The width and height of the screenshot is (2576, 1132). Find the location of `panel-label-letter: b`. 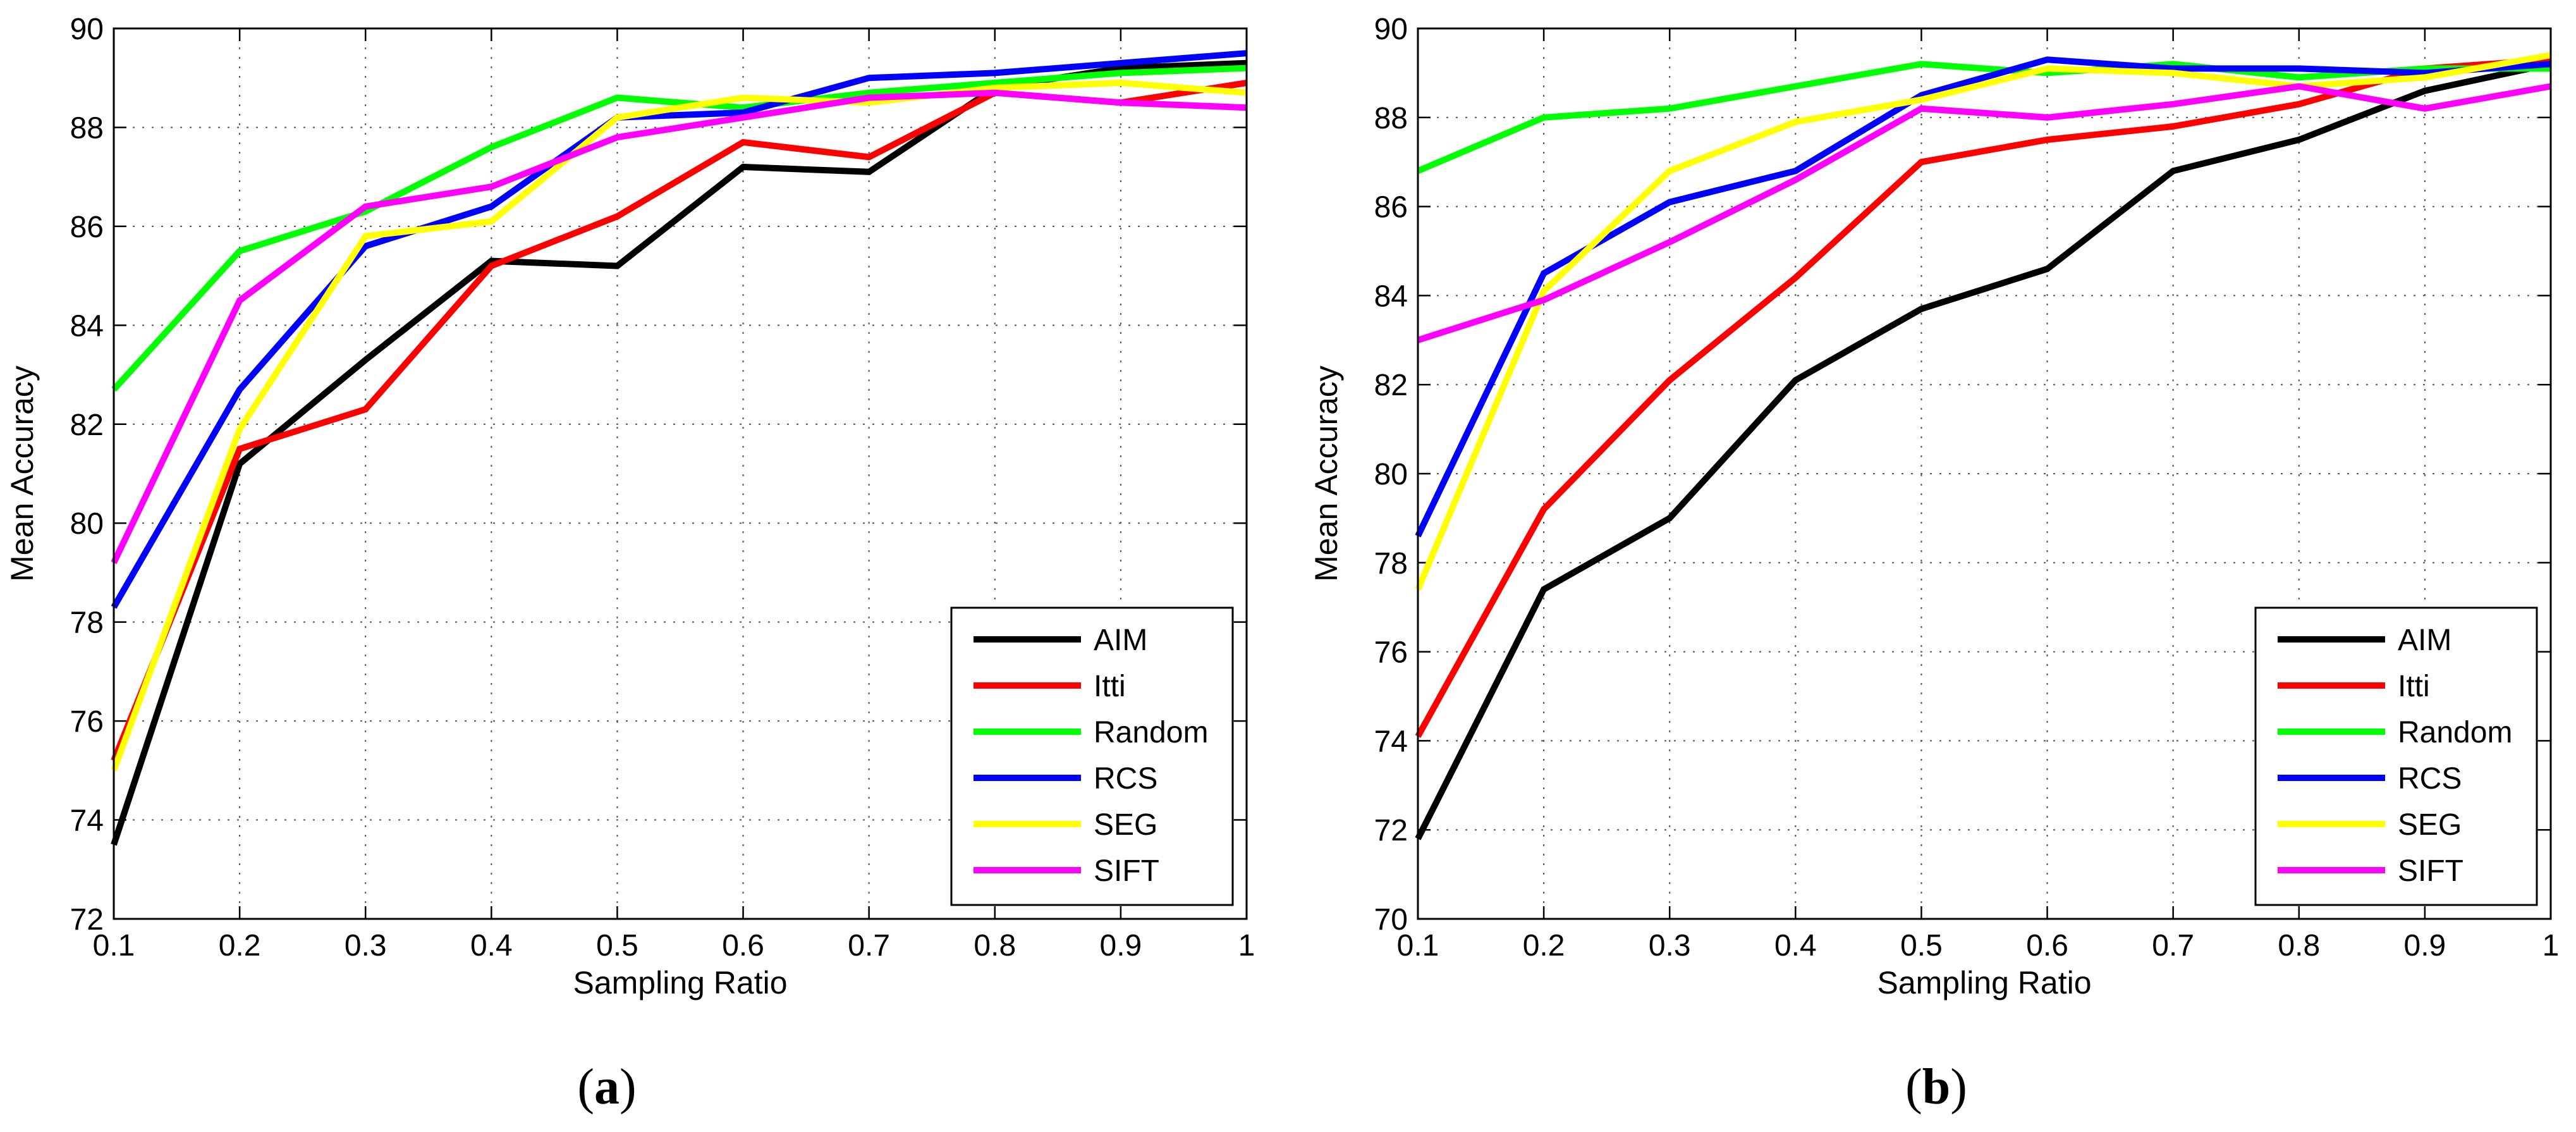

panel-label-letter: b is located at coordinates (1936, 1087).